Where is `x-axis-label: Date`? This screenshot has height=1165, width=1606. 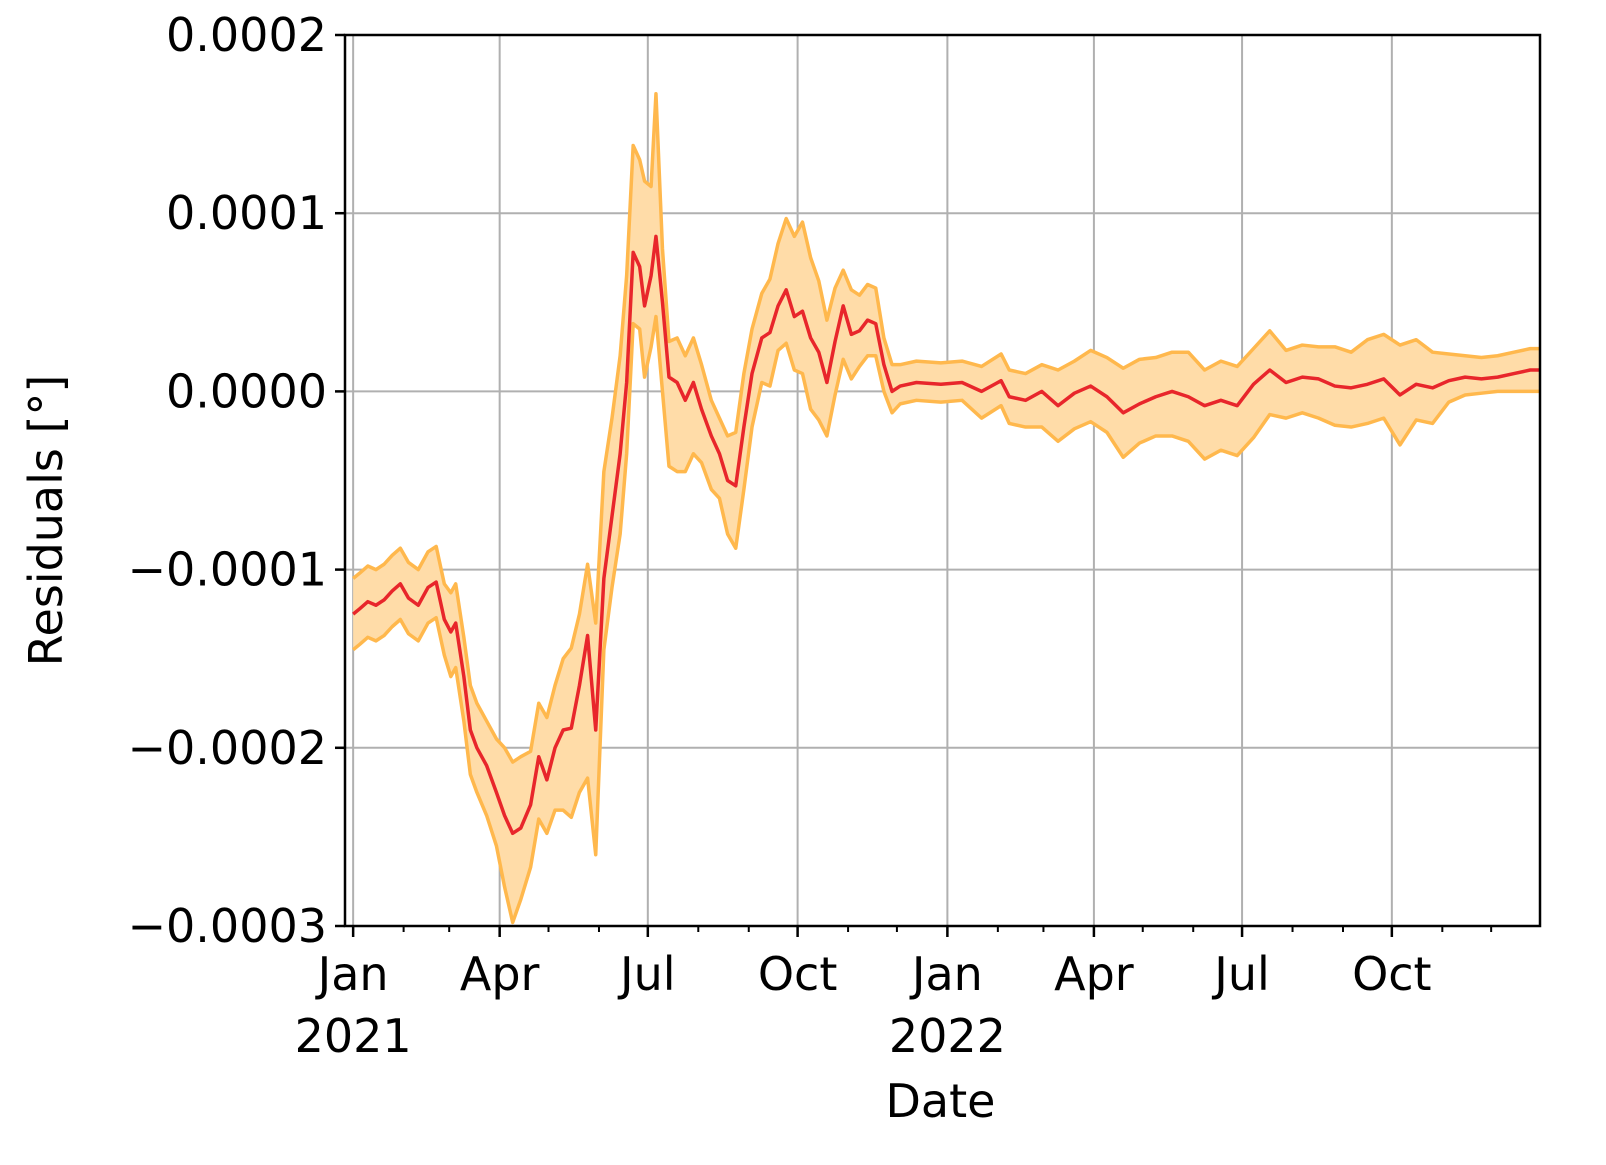
x-axis-label: Date is located at coordinates (941, 1101).